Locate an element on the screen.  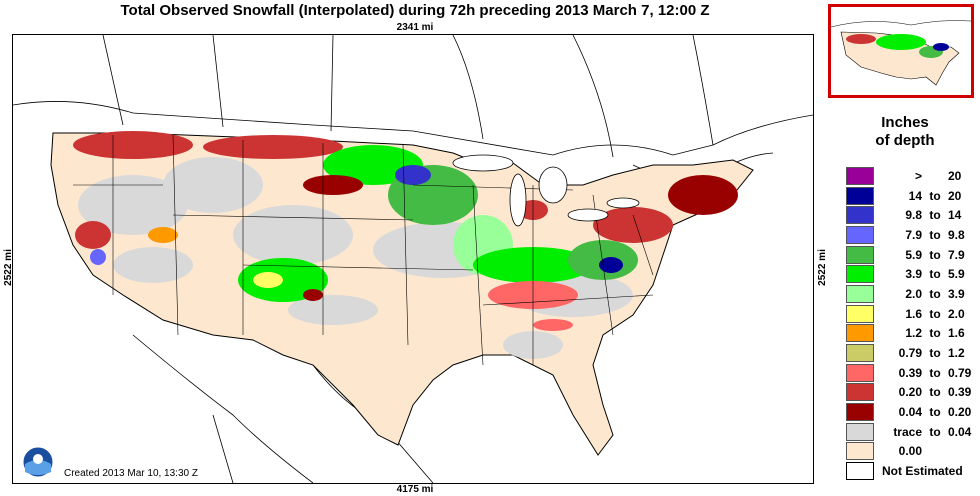
legend-item: 9.8 to 14 is located at coordinates (913, 215).